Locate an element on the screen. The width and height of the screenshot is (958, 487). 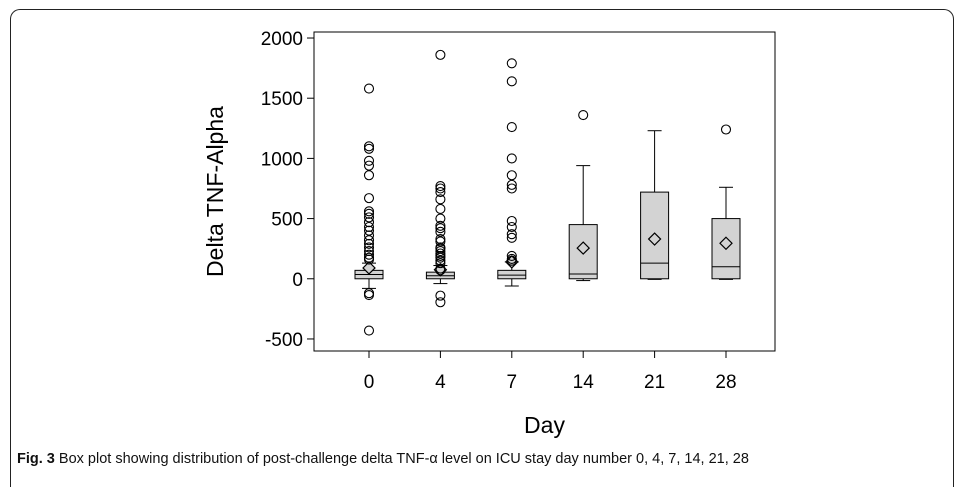
x-axis: 0 4 7 14 21 28 is located at coordinates (550, 372).